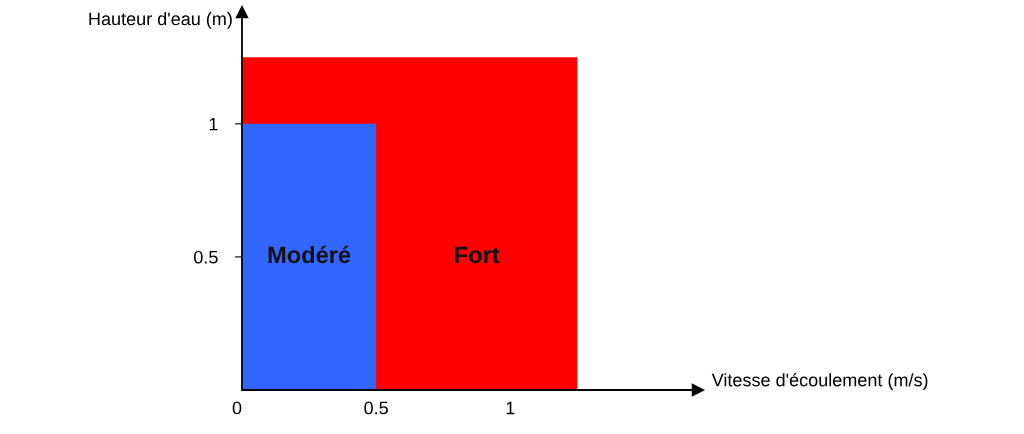 The image size is (1024, 434). I want to click on y-axis-title: Hauteur d'eau (m), so click(160, 20).